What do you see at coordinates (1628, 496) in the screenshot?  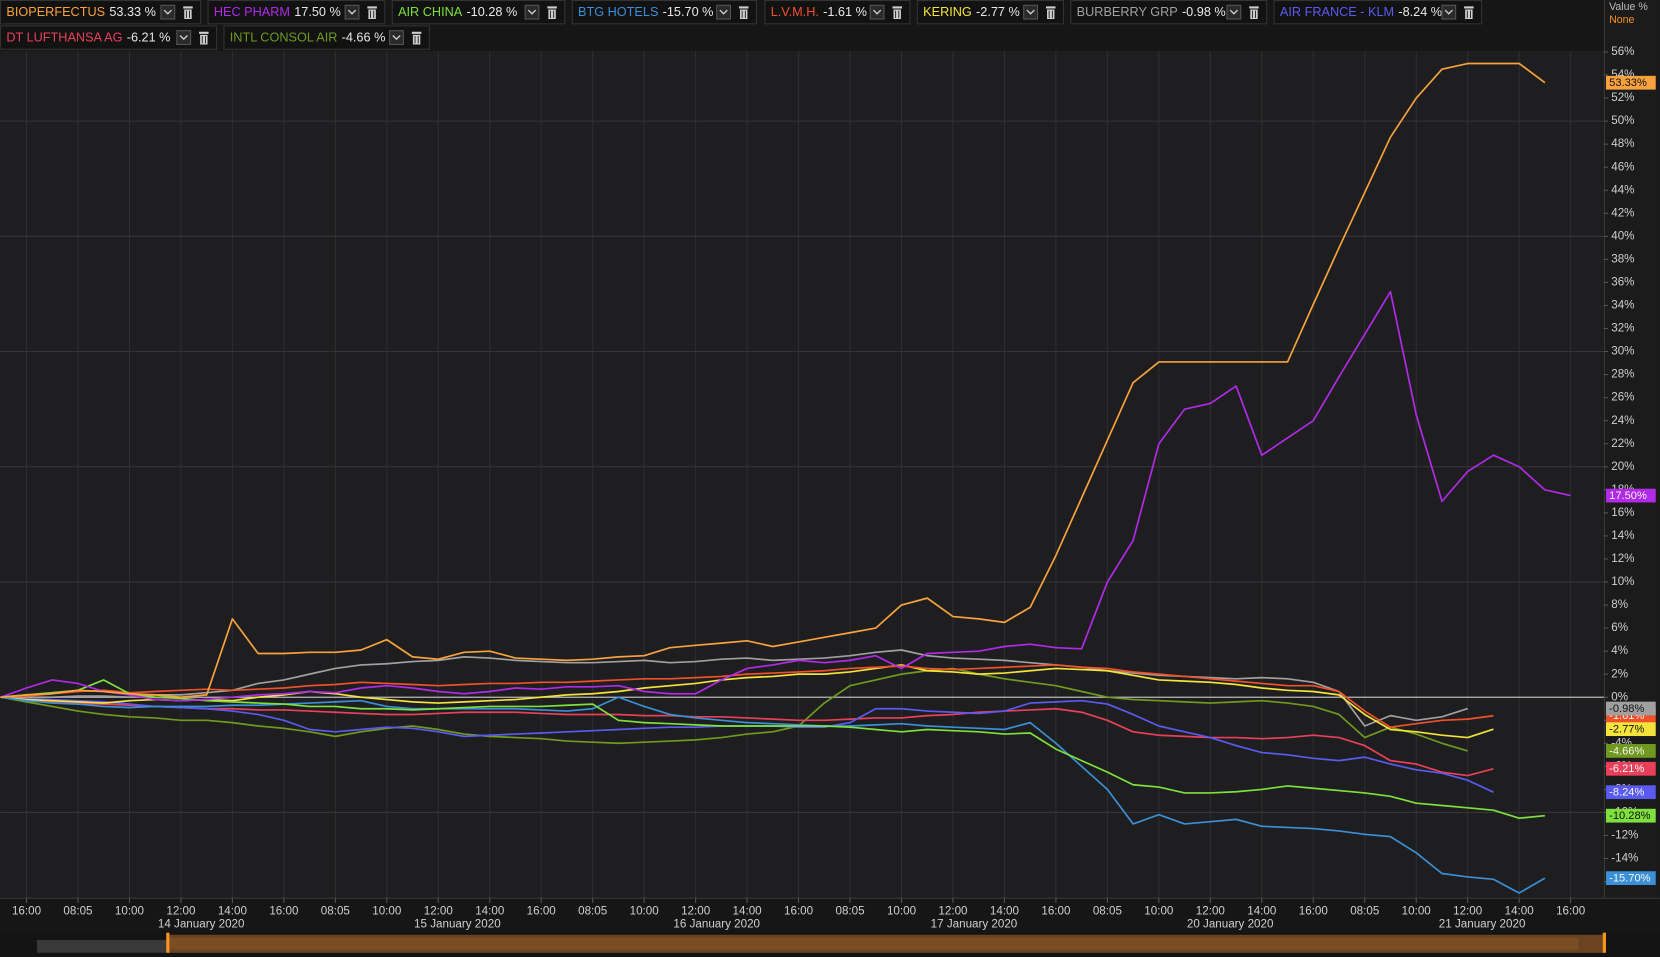 I see `end-label: 17.50%` at bounding box center [1628, 496].